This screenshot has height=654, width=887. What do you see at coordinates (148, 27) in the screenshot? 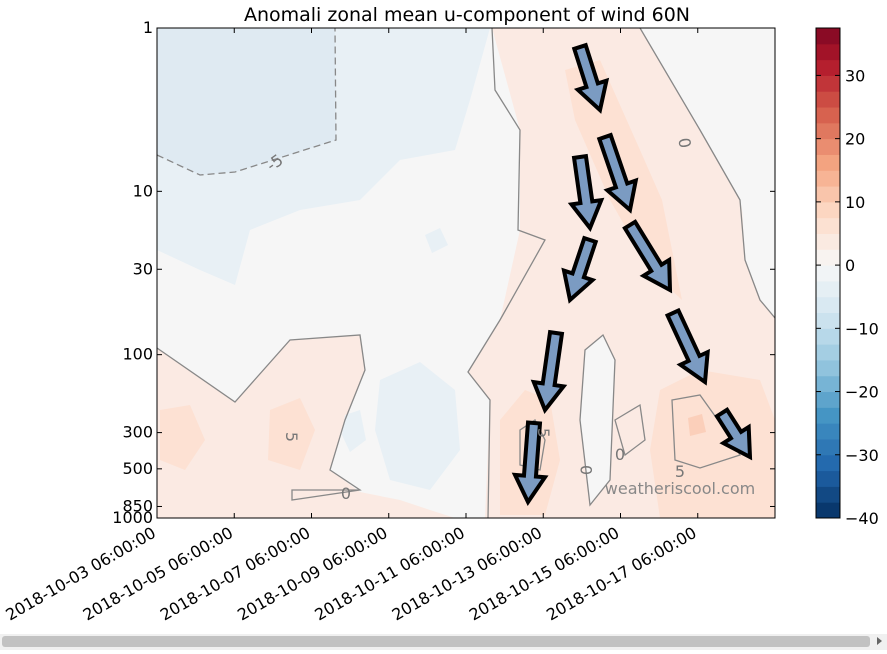
I see `y-tick-label: 1` at bounding box center [148, 27].